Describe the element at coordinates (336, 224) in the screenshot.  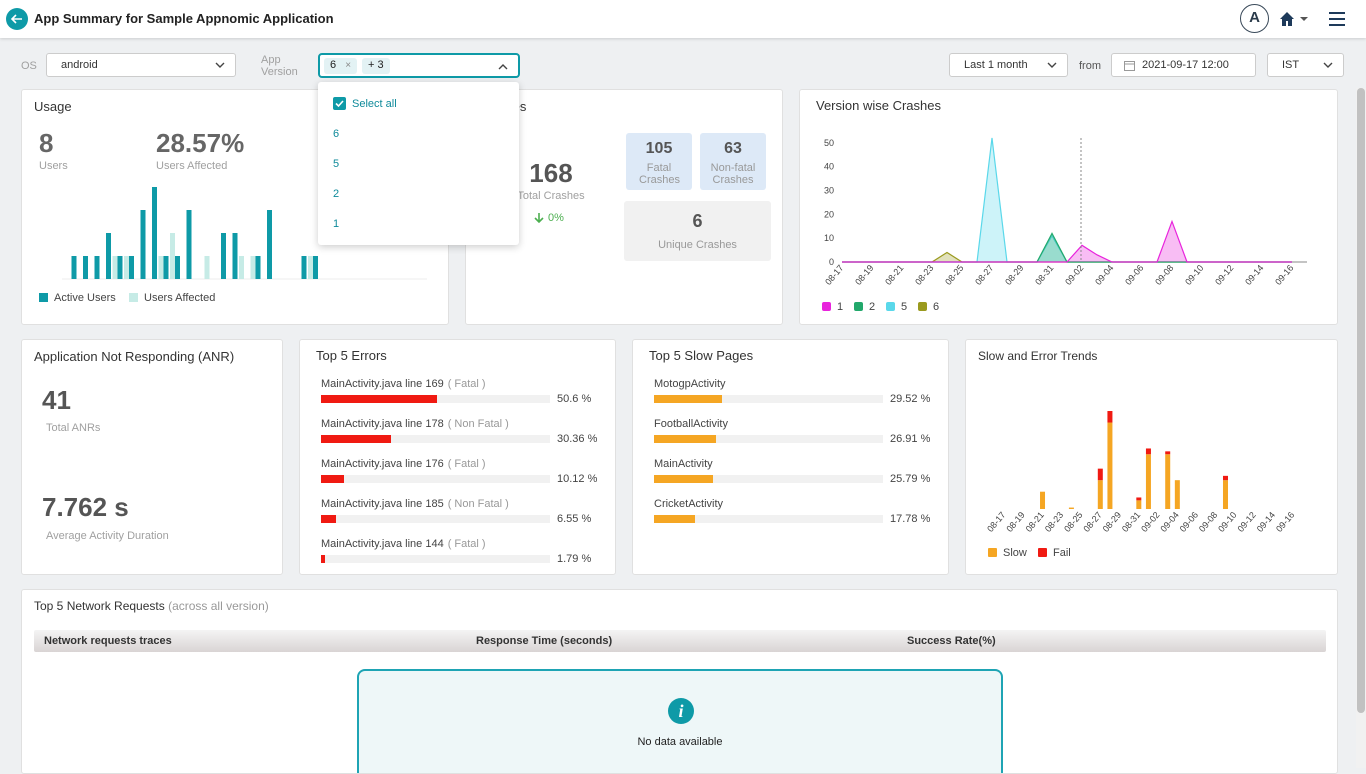
I see `version-option: 1` at that location.